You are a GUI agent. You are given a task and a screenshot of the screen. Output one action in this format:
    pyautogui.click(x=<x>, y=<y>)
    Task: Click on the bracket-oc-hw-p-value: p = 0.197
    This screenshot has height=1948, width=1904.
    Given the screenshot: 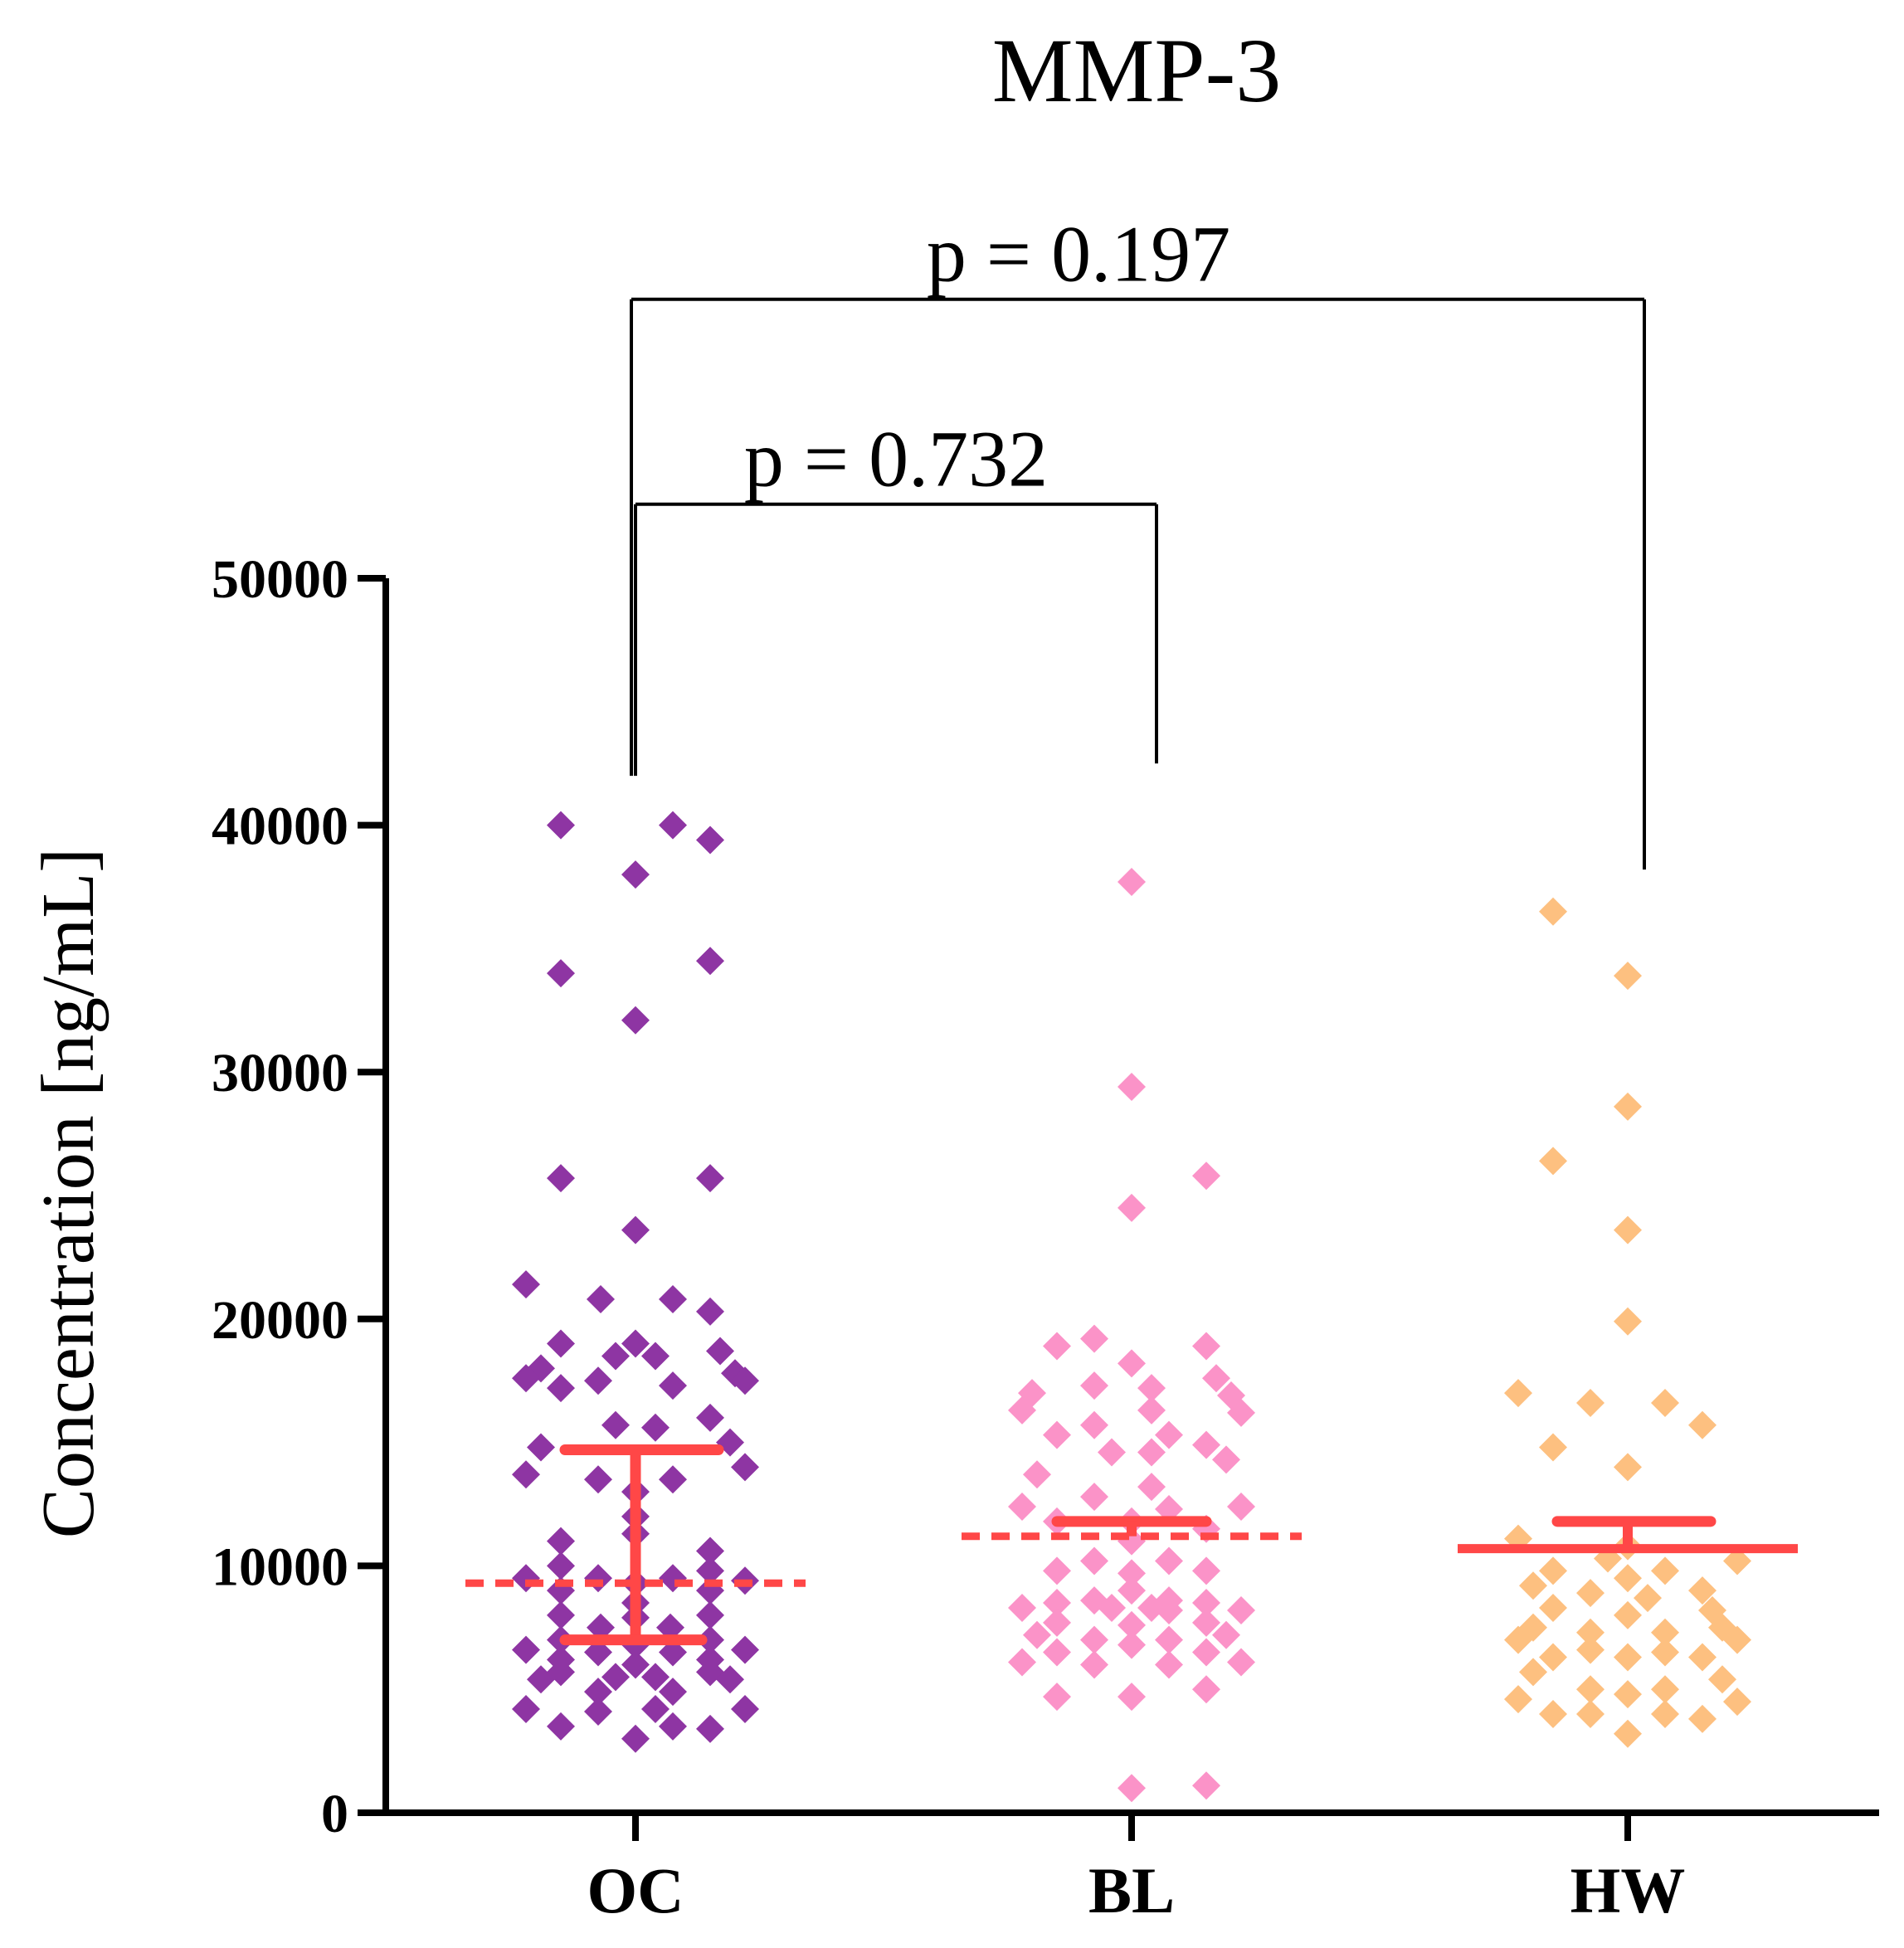 What is the action you would take?
    pyautogui.click(x=1078, y=254)
    